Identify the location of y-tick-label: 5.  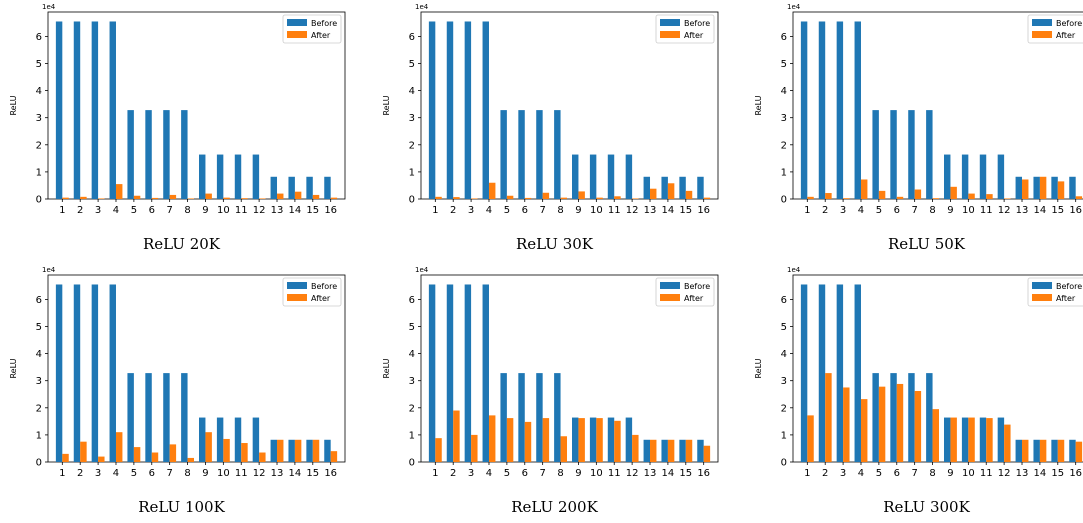
(412, 327).